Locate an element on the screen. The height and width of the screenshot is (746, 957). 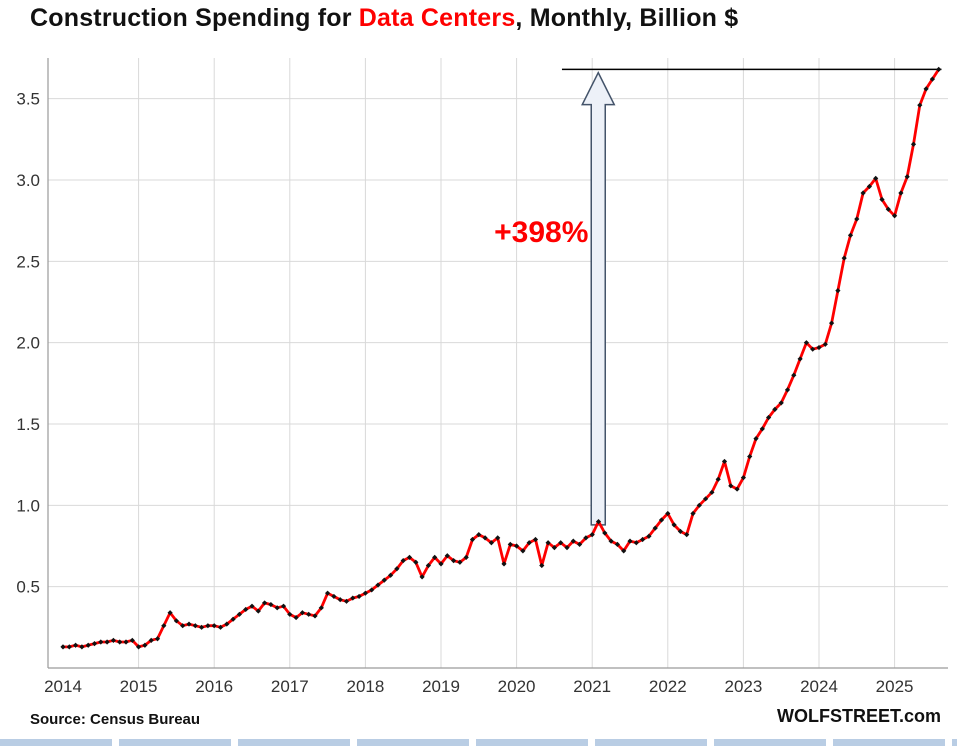
site-label: WOLFSTREET.com is located at coordinates (858, 716).